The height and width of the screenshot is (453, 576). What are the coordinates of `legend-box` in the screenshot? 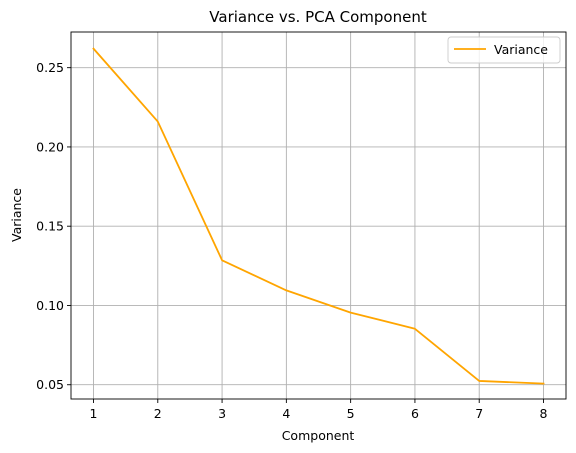 It's located at (504, 50).